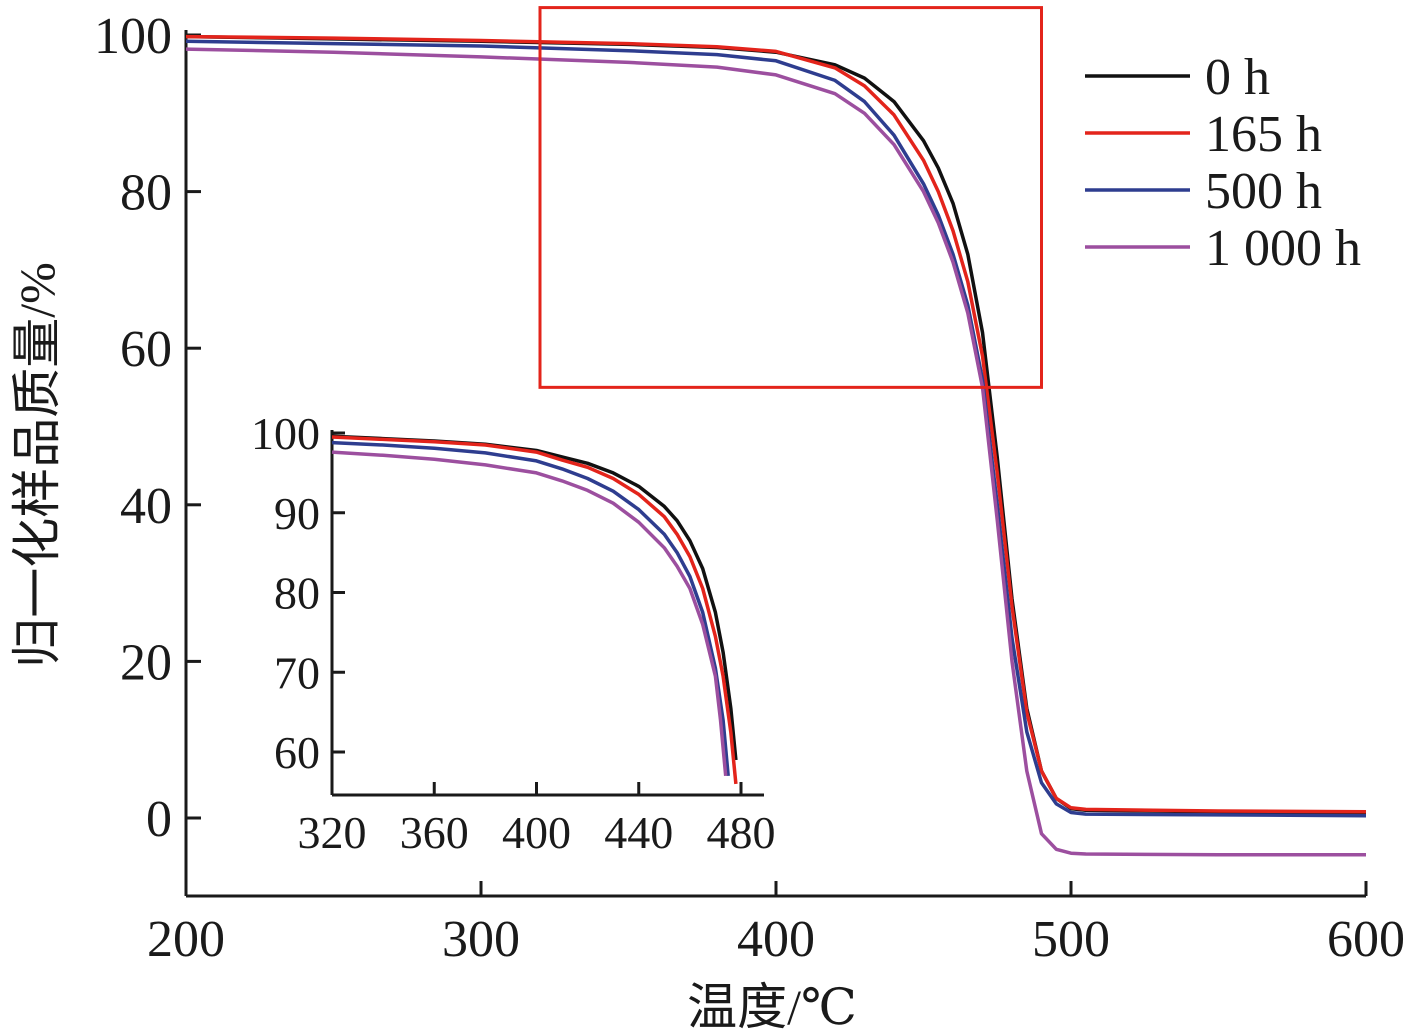  I want to click on inset-y-tick-label-60: 60, so click(297, 752).